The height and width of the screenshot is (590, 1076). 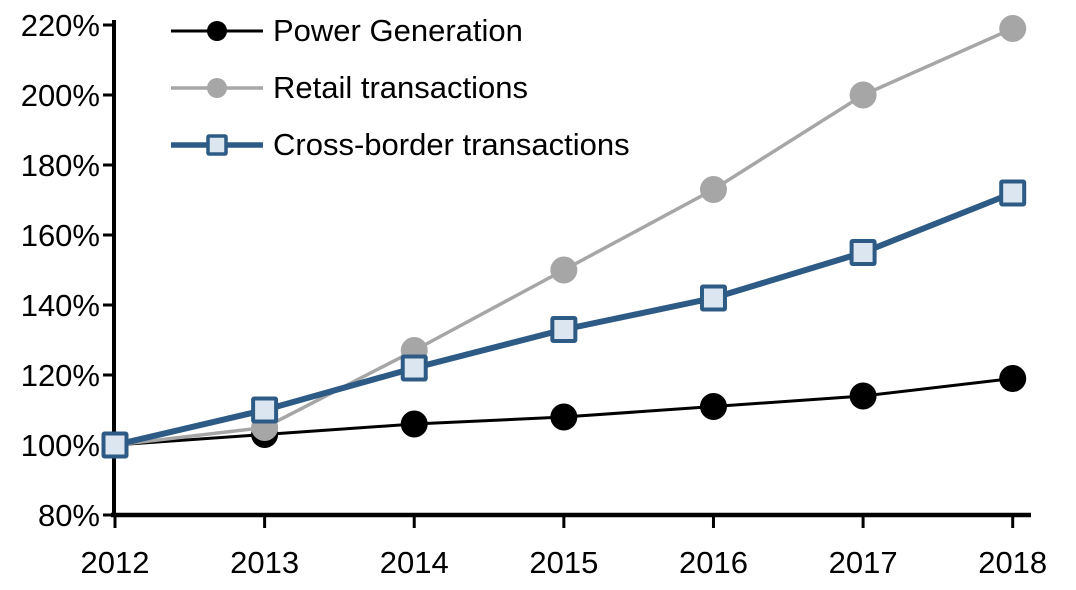 I want to click on x-tick-label: 2018, so click(x=1012, y=562).